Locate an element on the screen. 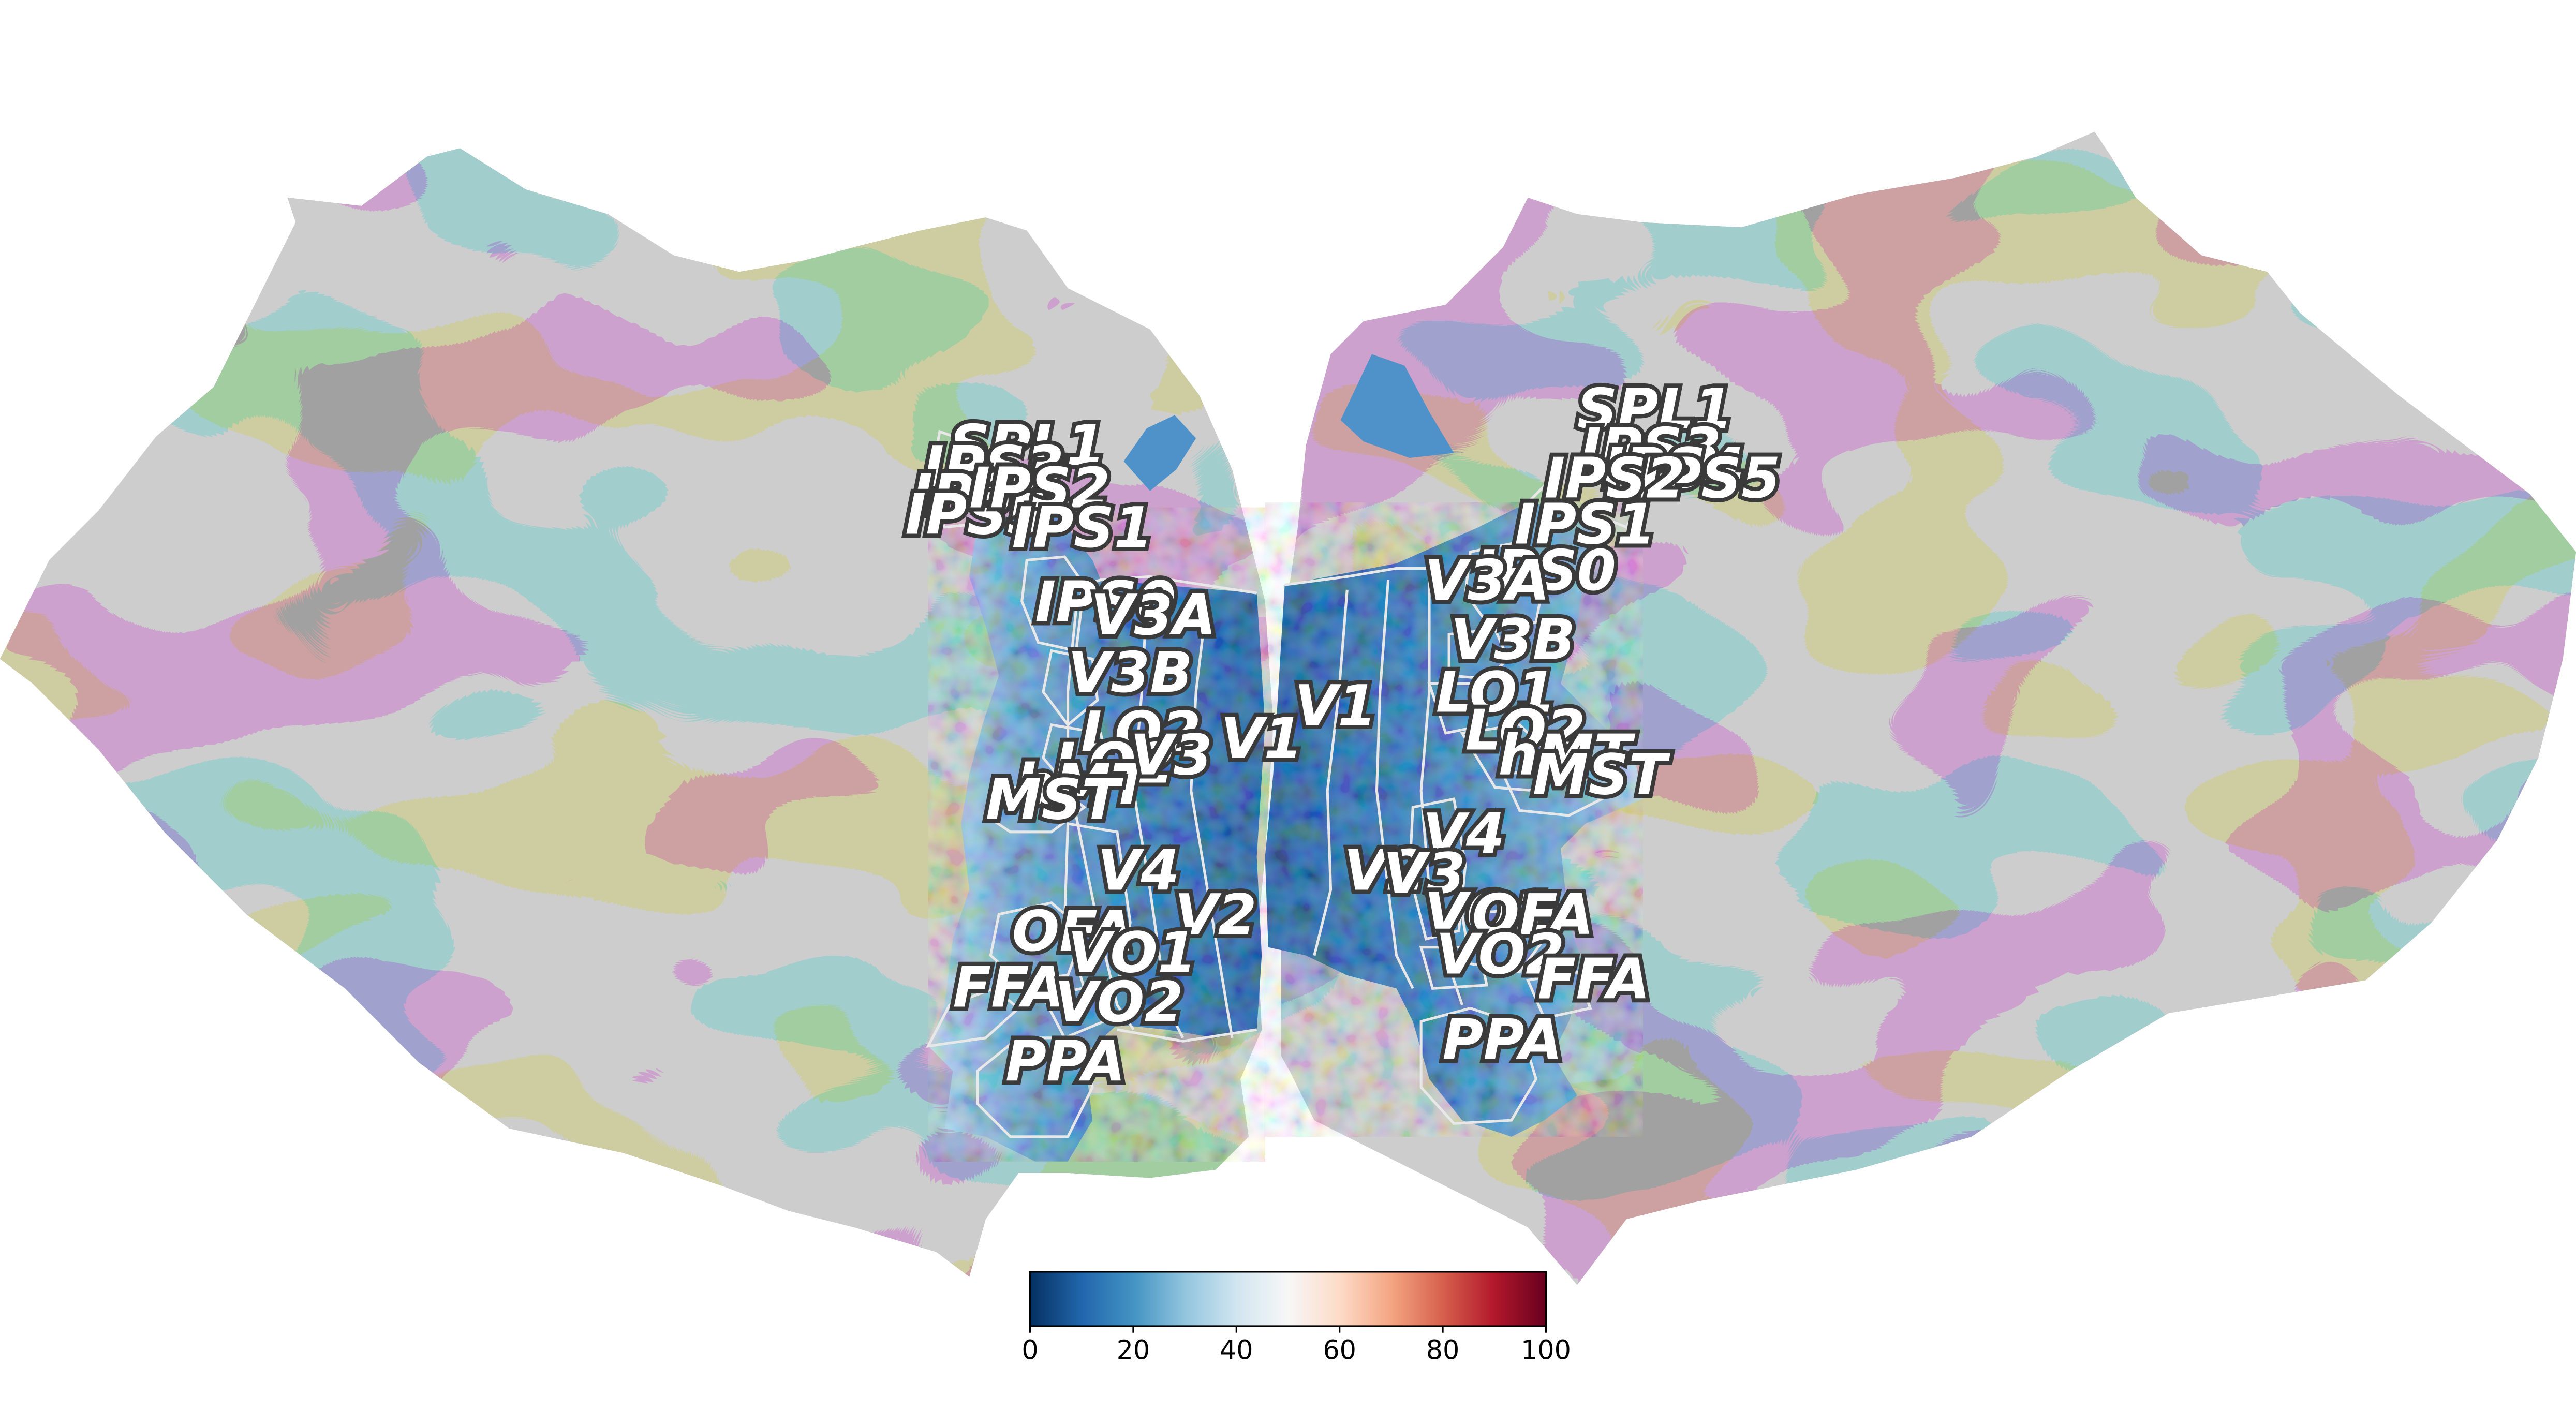  rh-roi-label: VO2 is located at coordinates (1500, 954).